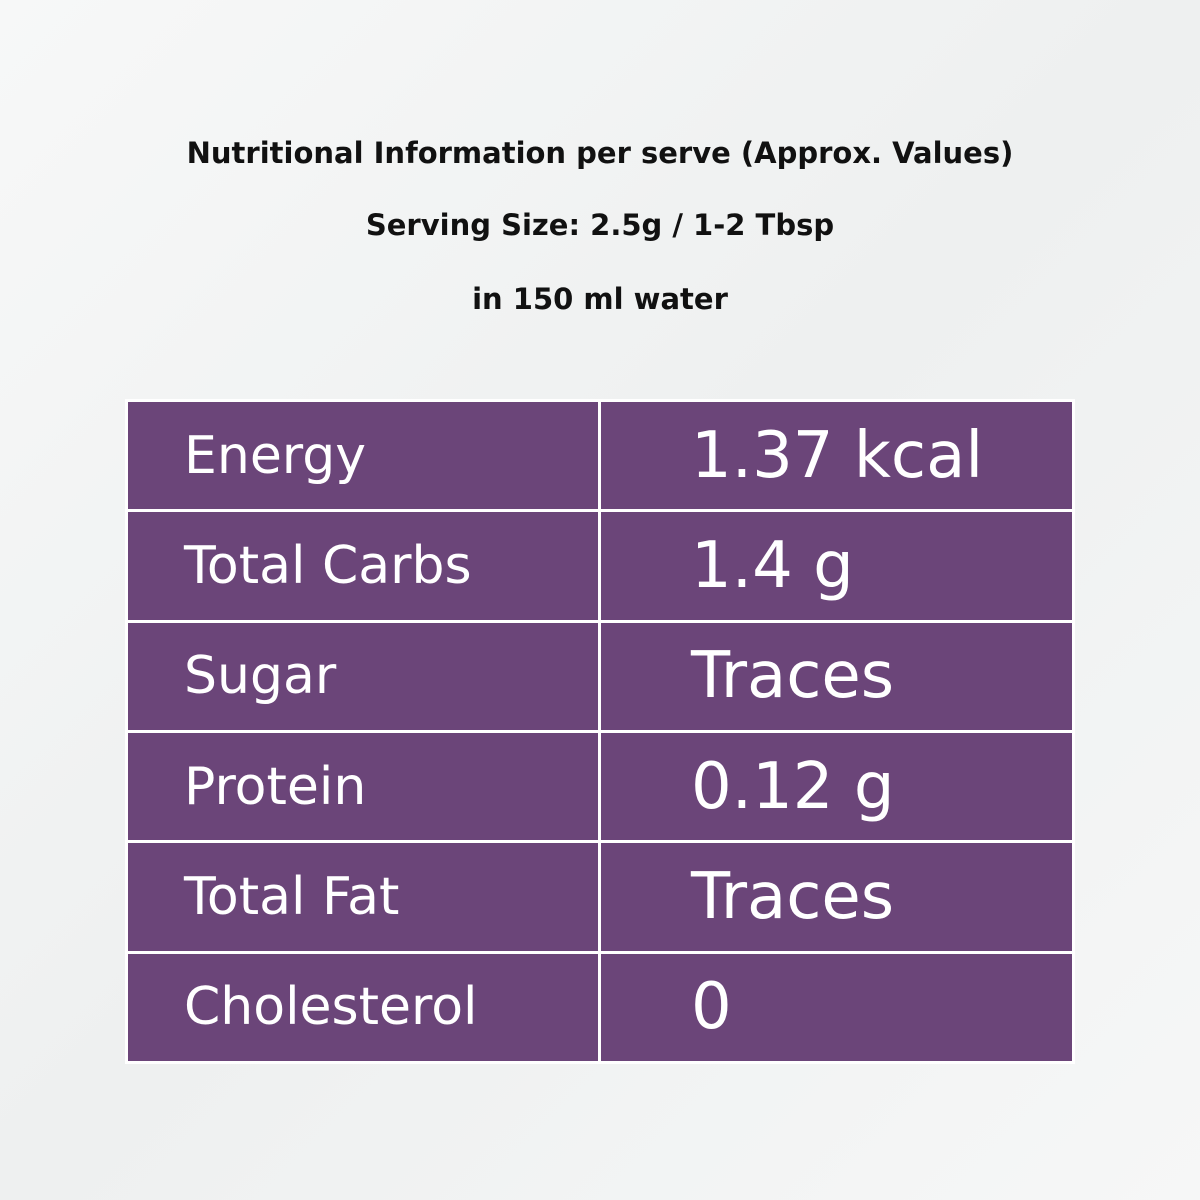  I want to click on nutrient-name: Protein, so click(363, 786).